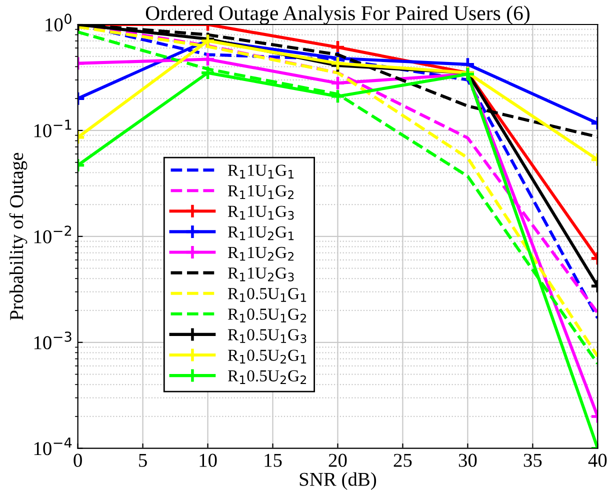 The image size is (608, 490). What do you see at coordinates (143, 460) in the screenshot?
I see `x-tick-label: 5` at bounding box center [143, 460].